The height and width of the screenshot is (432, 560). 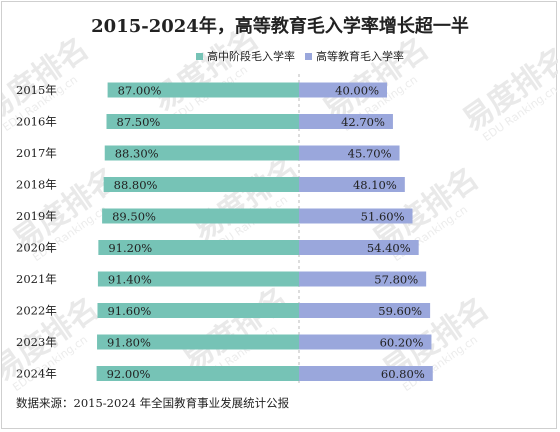 I want to click on data-label-right: 54.40%, so click(x=389, y=248).